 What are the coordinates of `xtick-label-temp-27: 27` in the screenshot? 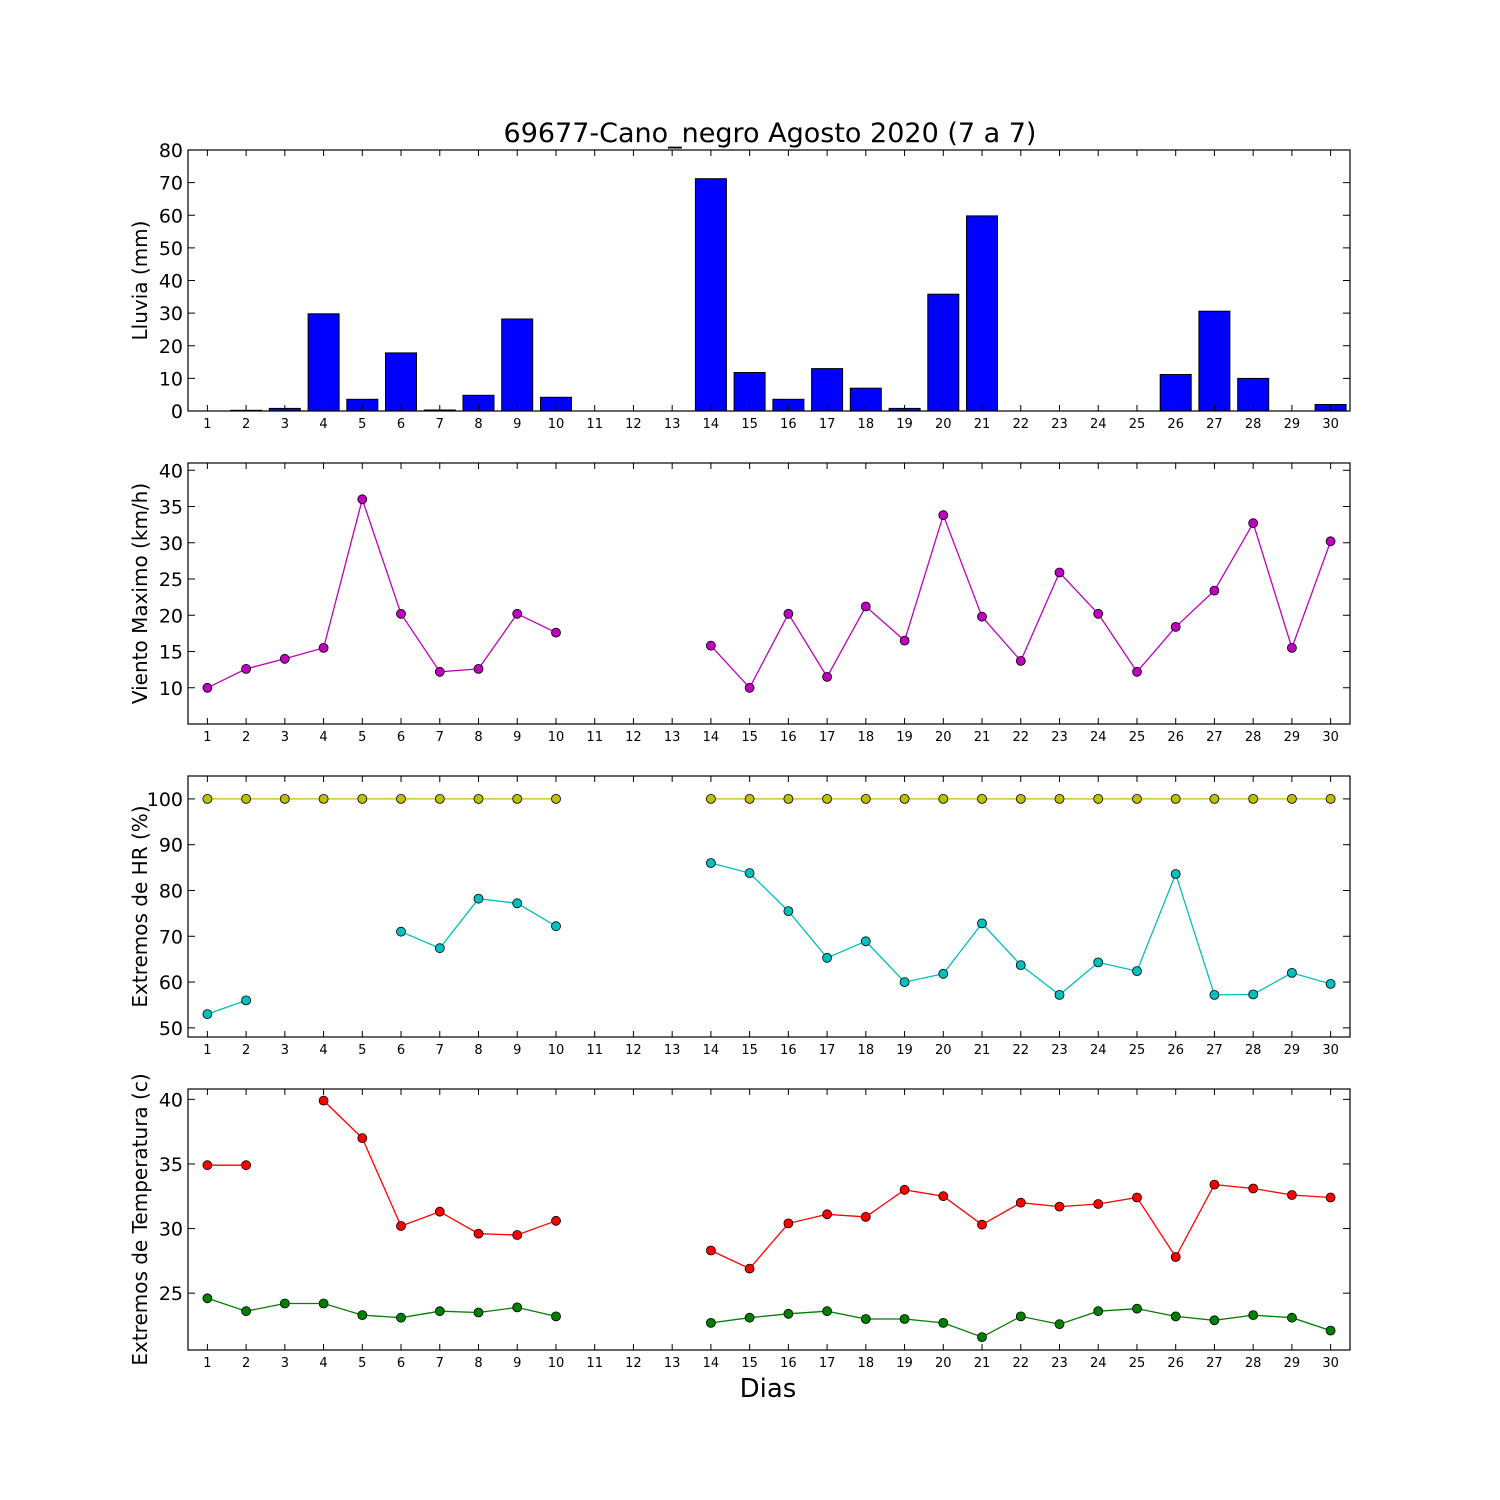 It's located at (1214, 1363).